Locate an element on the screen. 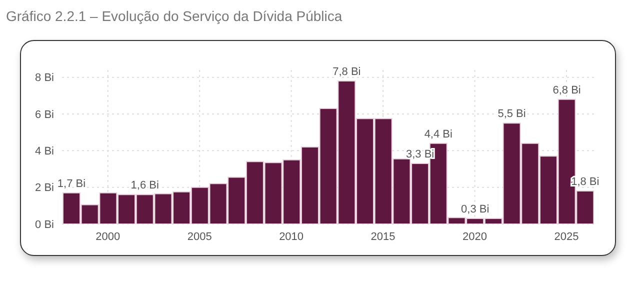 Image resolution: width=634 pixels, height=285 pixels. data-label: 6,8 Bi is located at coordinates (566, 90).